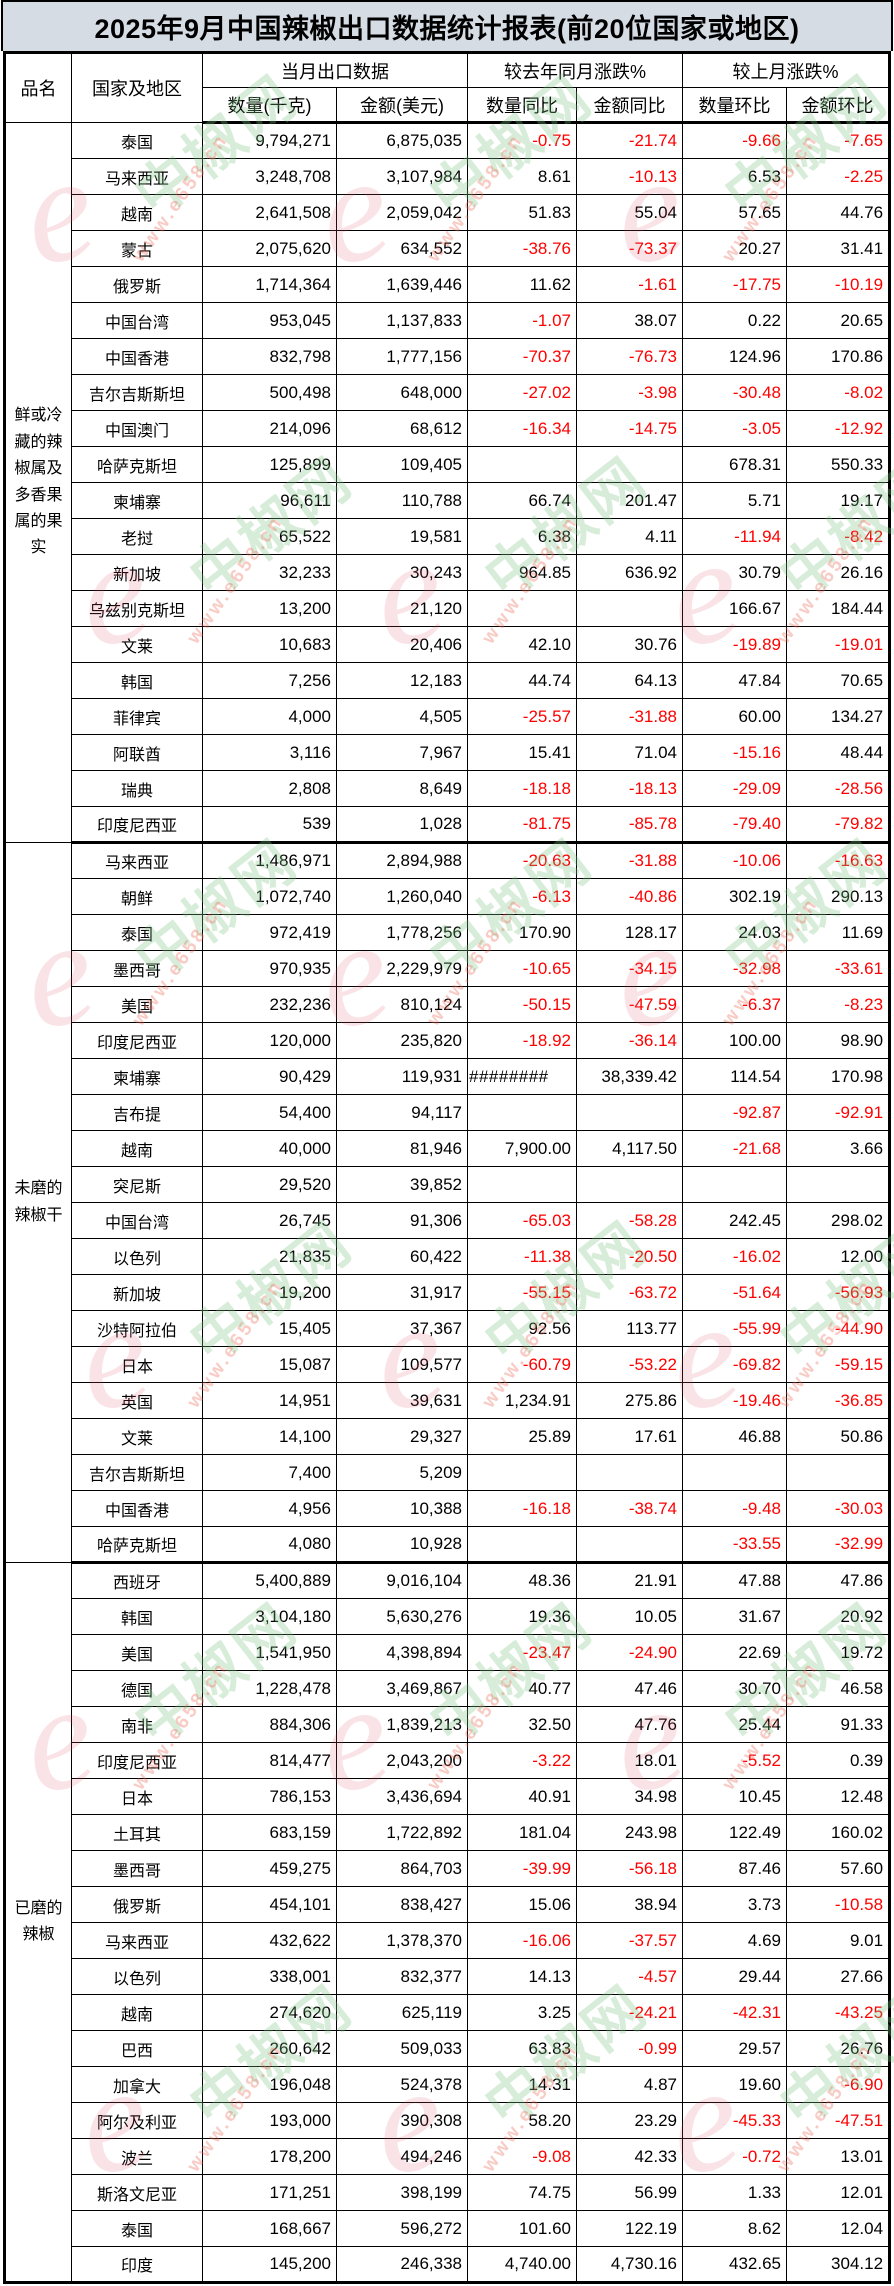 The image size is (894, 2286). I want to click on table-row: 日本 15,087 109,577 -60.79 -53.22 -69.82 -59.15, so click(448, 1364).